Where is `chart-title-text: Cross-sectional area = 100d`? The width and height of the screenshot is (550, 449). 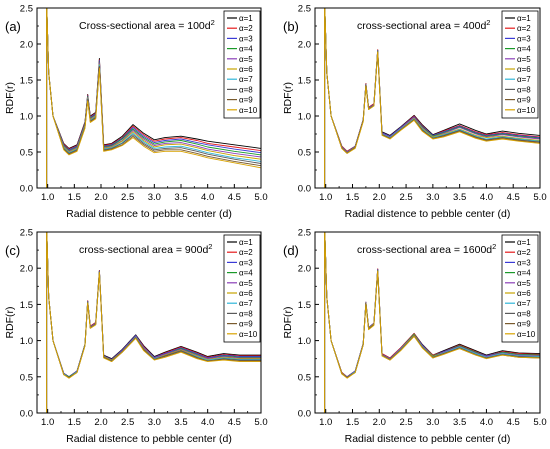 chart-title-text: Cross-sectional area = 100d is located at coordinates (145, 26).